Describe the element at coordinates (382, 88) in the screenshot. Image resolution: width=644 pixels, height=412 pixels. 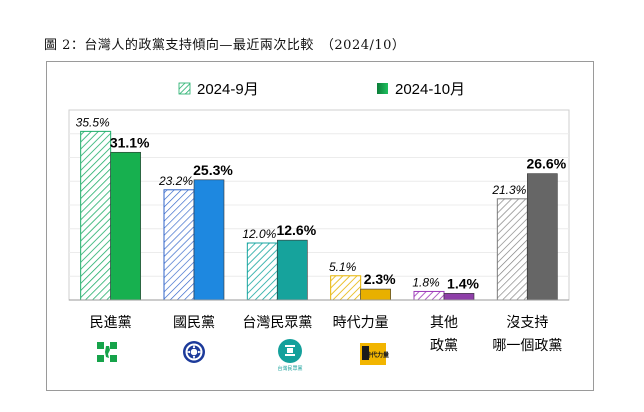
I see `legend-swatch-cur` at that location.